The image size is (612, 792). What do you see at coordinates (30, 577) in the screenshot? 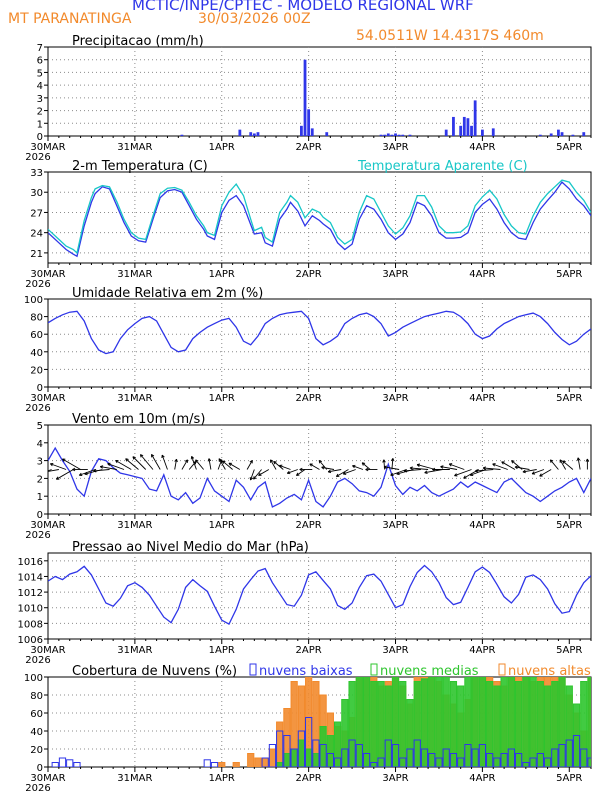
I see `y-tick-label: 1014` at bounding box center [30, 577].